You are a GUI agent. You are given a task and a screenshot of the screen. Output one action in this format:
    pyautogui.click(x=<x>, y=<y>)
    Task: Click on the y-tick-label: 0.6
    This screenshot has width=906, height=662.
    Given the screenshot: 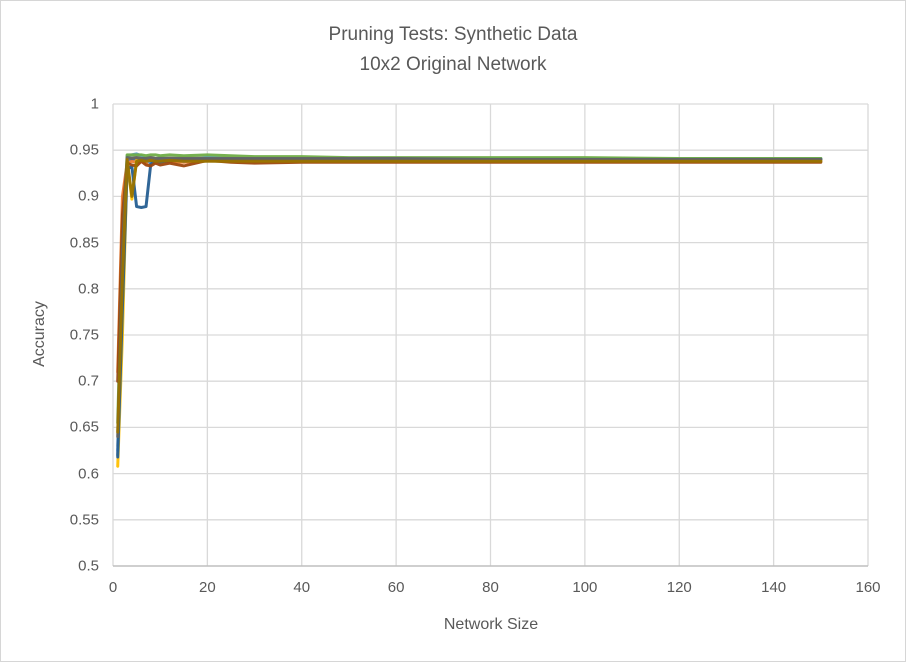 What is the action you would take?
    pyautogui.click(x=88, y=474)
    